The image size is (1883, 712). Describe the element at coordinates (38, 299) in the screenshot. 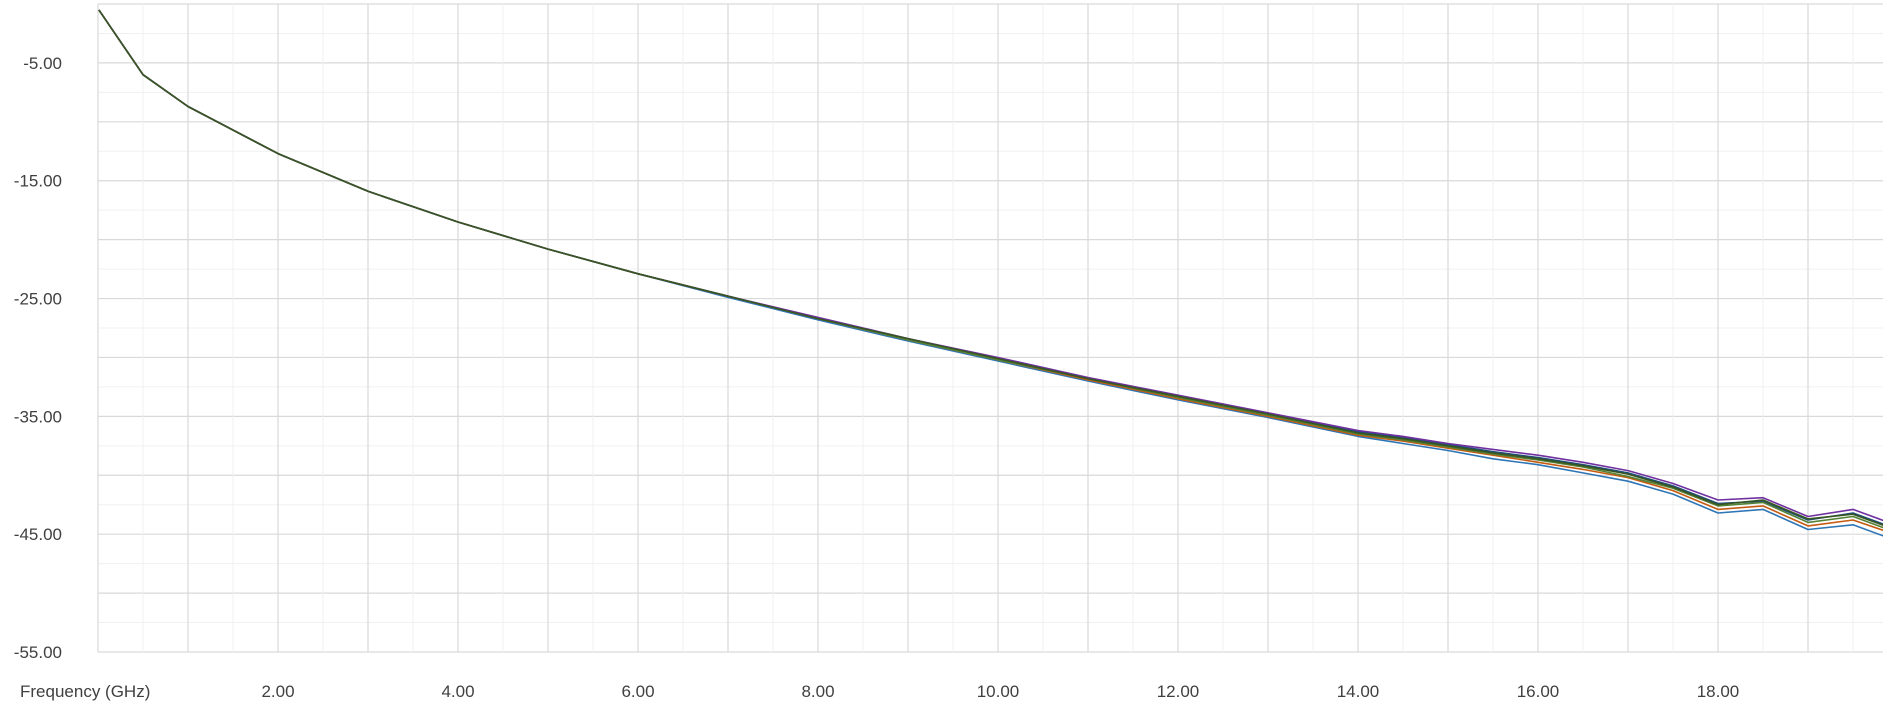

I see `y-tick-label: -25.00` at that location.